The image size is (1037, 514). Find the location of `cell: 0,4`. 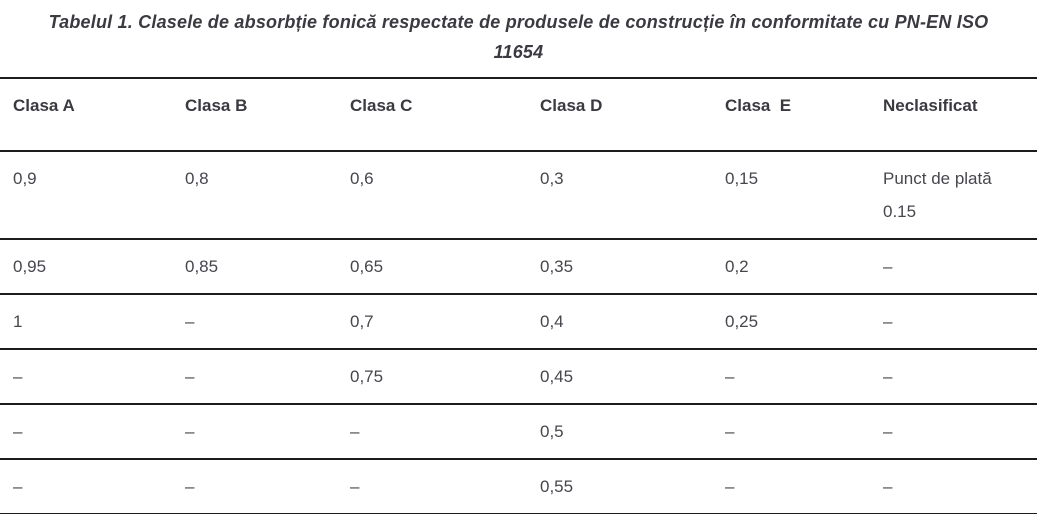

cell: 0,4 is located at coordinates (619, 321).